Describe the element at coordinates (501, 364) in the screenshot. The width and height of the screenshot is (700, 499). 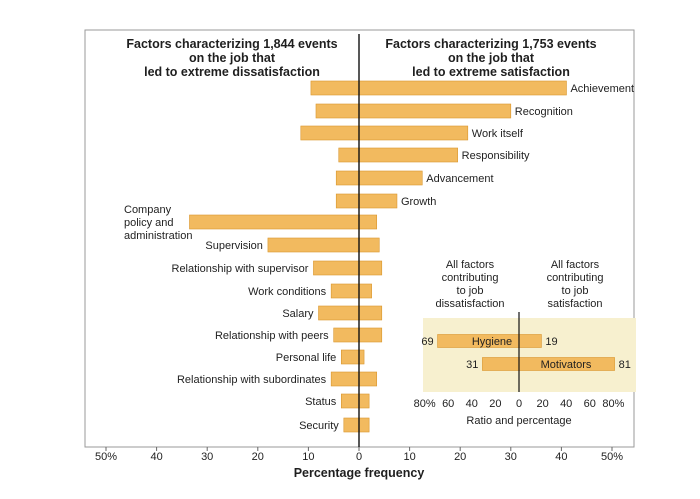
I see `inset-dissatisfaction-bar` at that location.